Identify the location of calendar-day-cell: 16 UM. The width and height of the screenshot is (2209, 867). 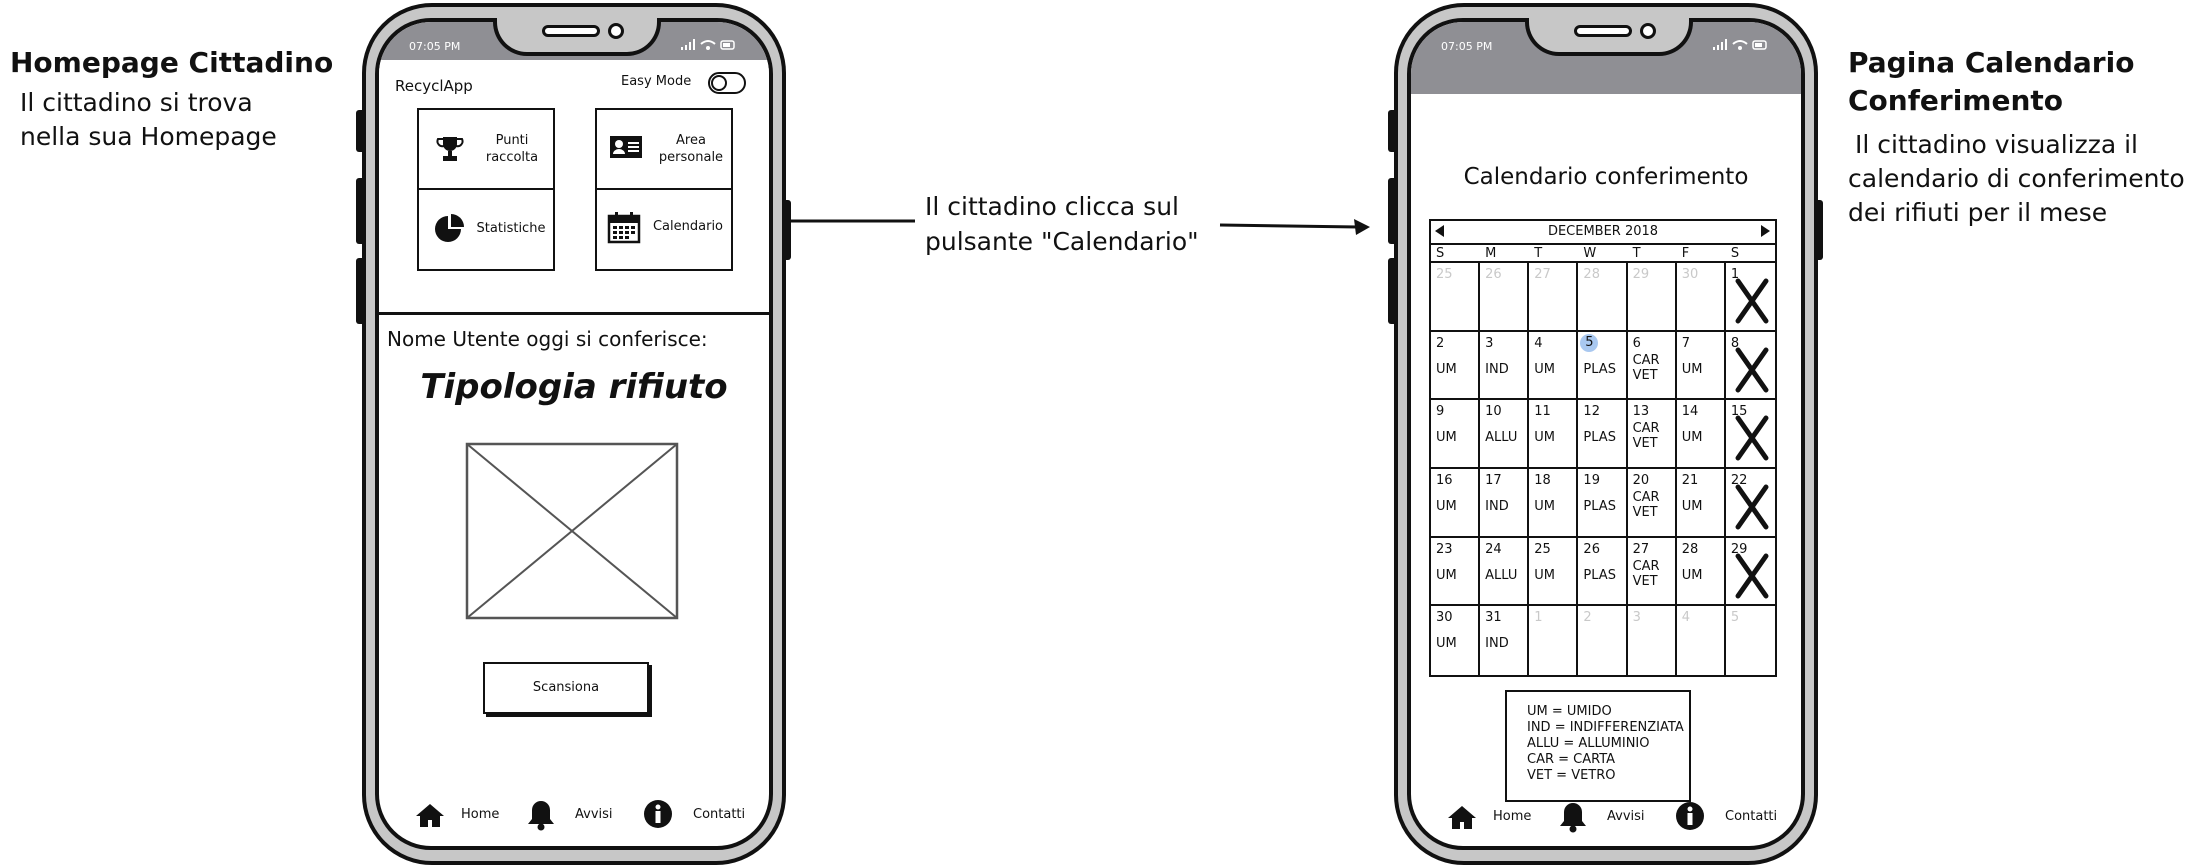
(1456, 503).